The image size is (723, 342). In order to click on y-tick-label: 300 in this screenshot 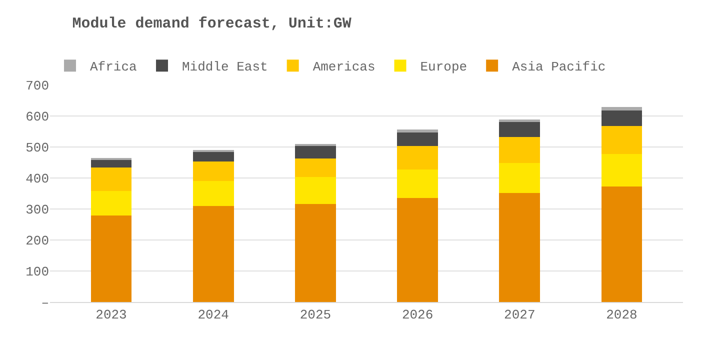, I will do `click(37, 210)`.